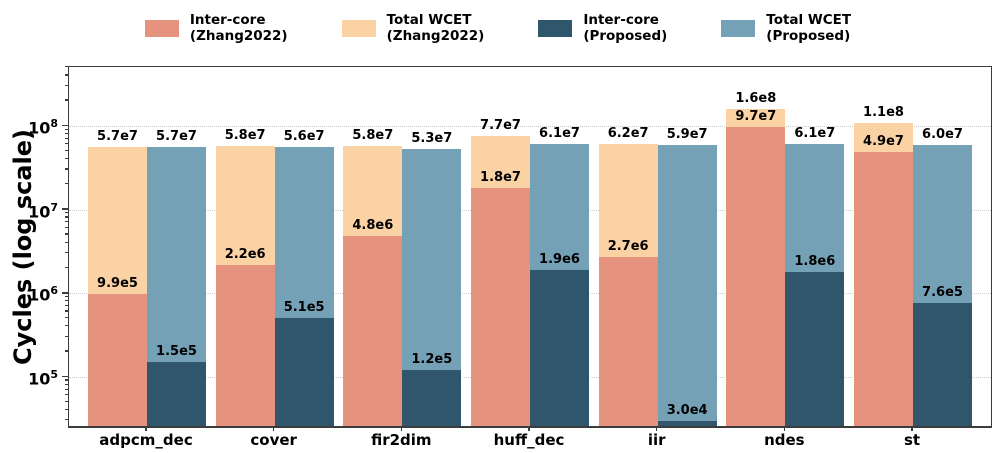  What do you see at coordinates (529, 429) in the screenshot?
I see `x-tickmark-huff_dec` at bounding box center [529, 429].